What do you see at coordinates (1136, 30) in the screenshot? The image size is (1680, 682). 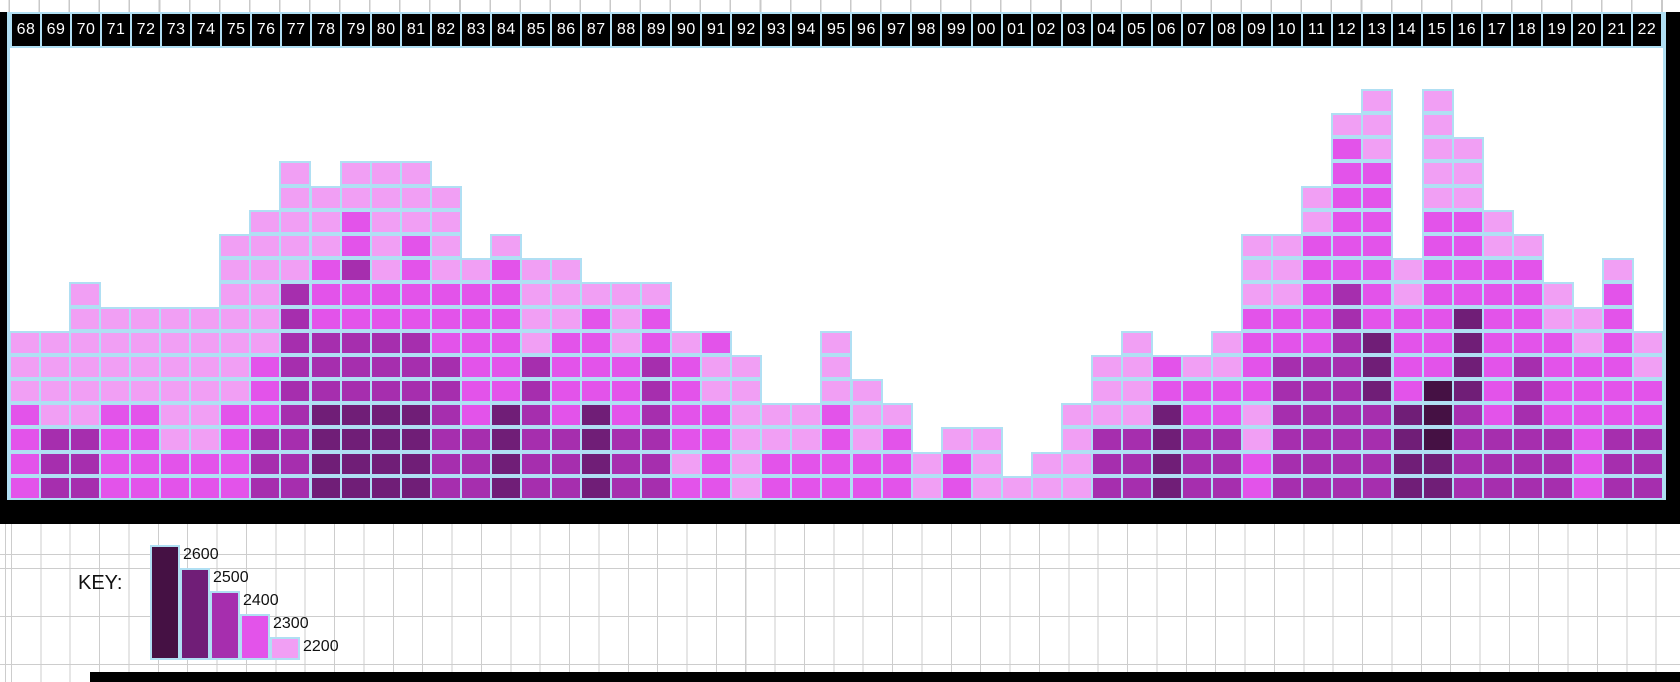 I see `year-header-cell: 05` at bounding box center [1136, 30].